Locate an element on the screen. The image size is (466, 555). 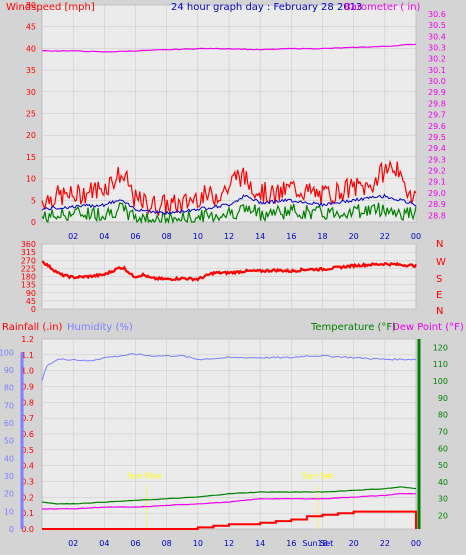
wind-speed-axis: 0 5 10 15 20 25 30 35 40 45 50 is located at coordinates (31, 114).